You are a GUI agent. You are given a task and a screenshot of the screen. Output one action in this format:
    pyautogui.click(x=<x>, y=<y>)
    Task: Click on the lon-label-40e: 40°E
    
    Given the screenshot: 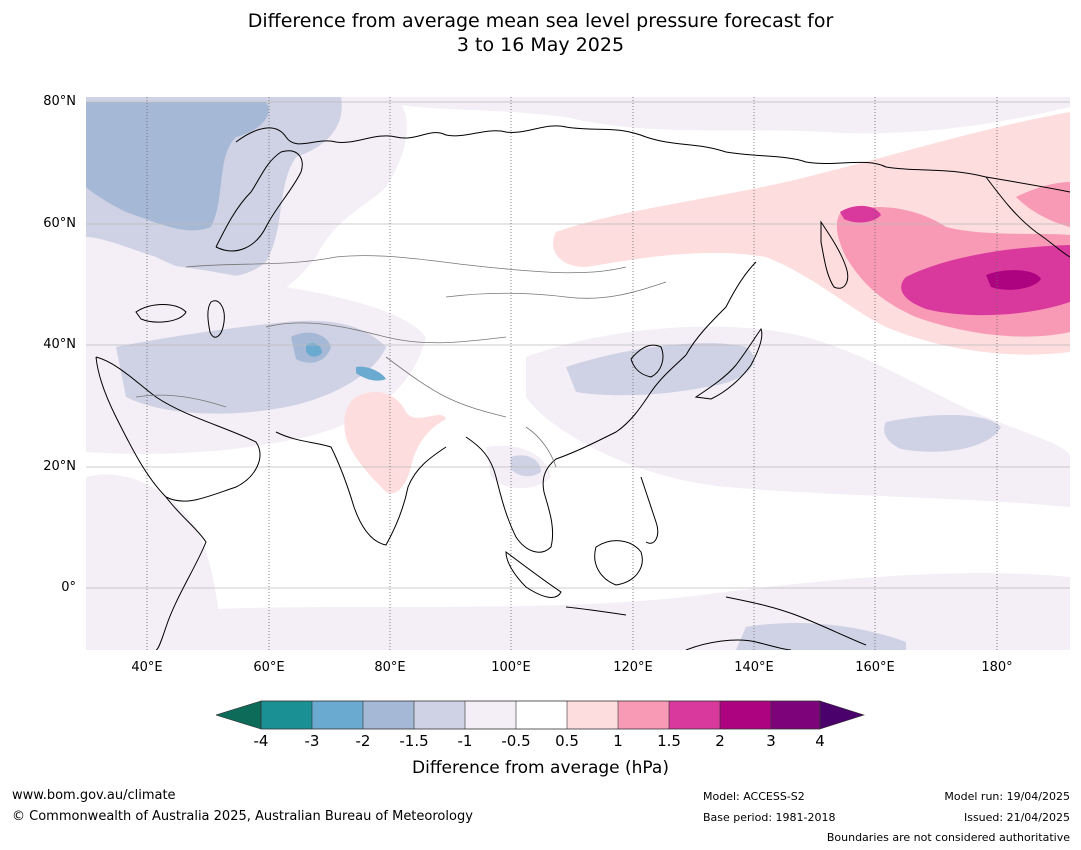 What is the action you would take?
    pyautogui.click(x=147, y=667)
    